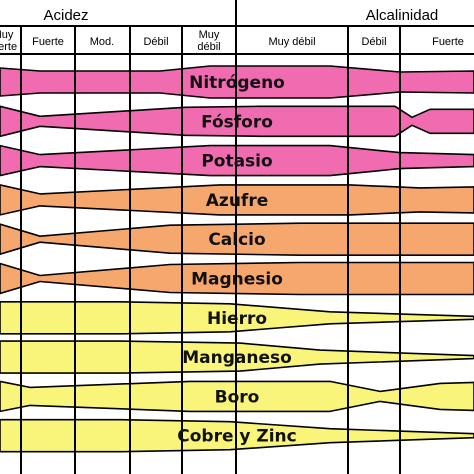 The image size is (474, 474). What do you see at coordinates (402, 15) in the screenshot?
I see `group-header-alcalinidad: Alcalinidad` at bounding box center [402, 15].